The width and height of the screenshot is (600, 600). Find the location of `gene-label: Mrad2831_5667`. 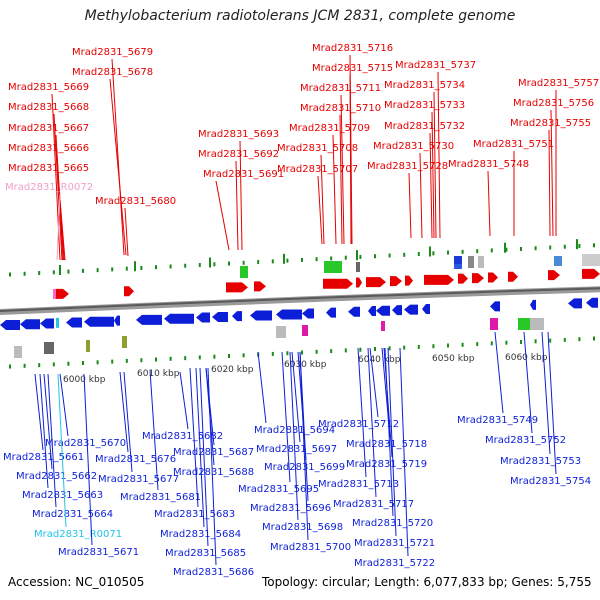

gene-label: Mrad2831_5667 is located at coordinates (48, 128).